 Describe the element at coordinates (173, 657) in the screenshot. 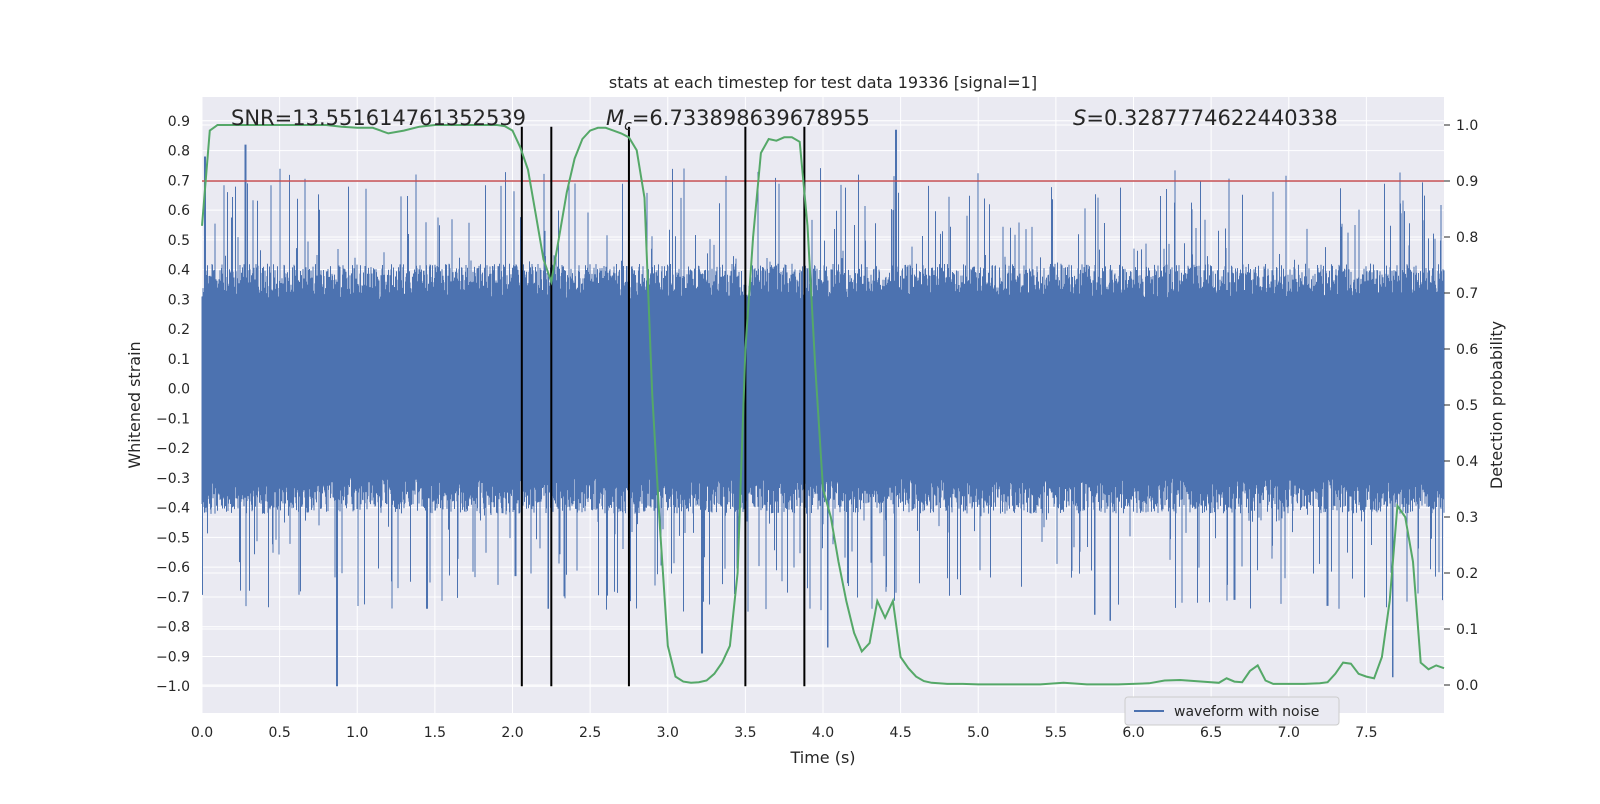

I see `y-tick-label: −0.9` at that location.